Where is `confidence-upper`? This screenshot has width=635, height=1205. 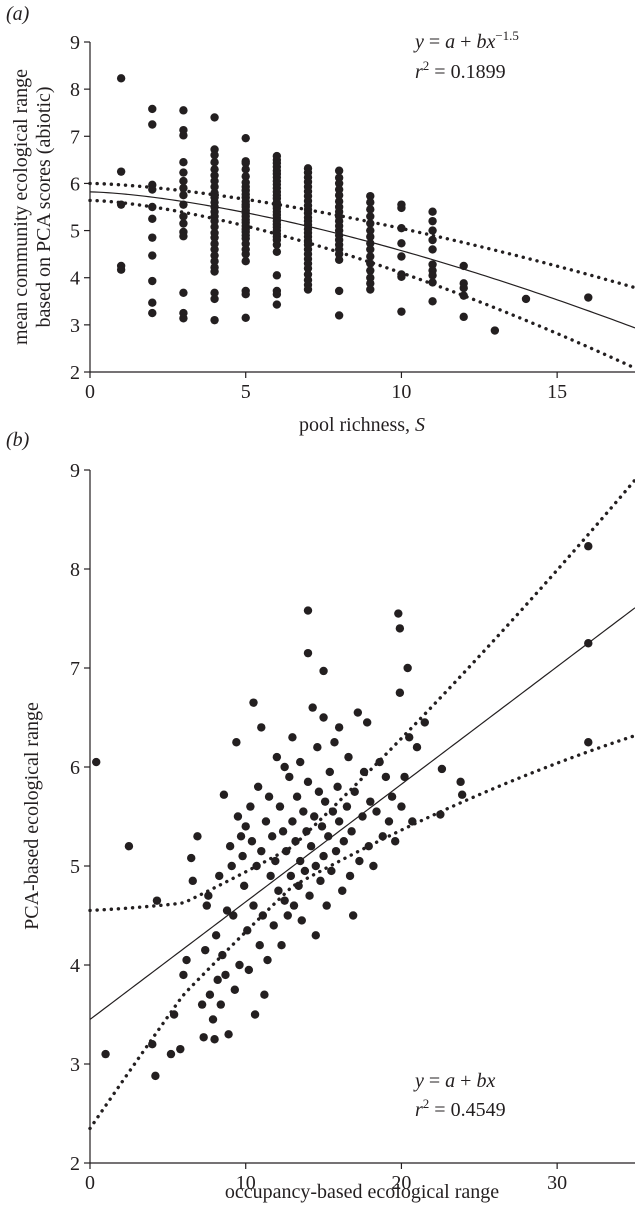
confidence-upper is located at coordinates (361, 235).